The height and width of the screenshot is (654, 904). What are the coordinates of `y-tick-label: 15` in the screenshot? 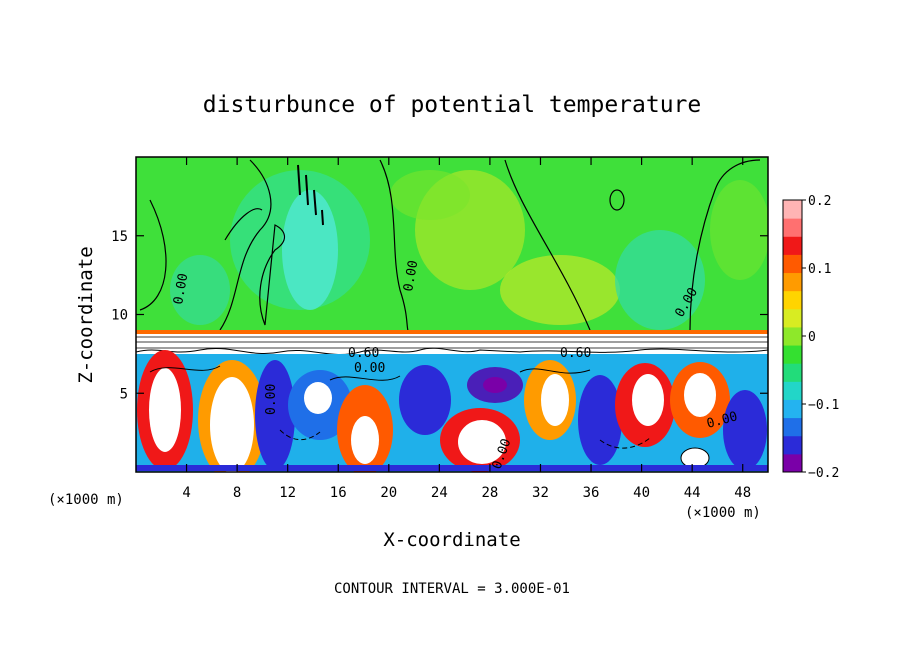 It's located at (119, 237).